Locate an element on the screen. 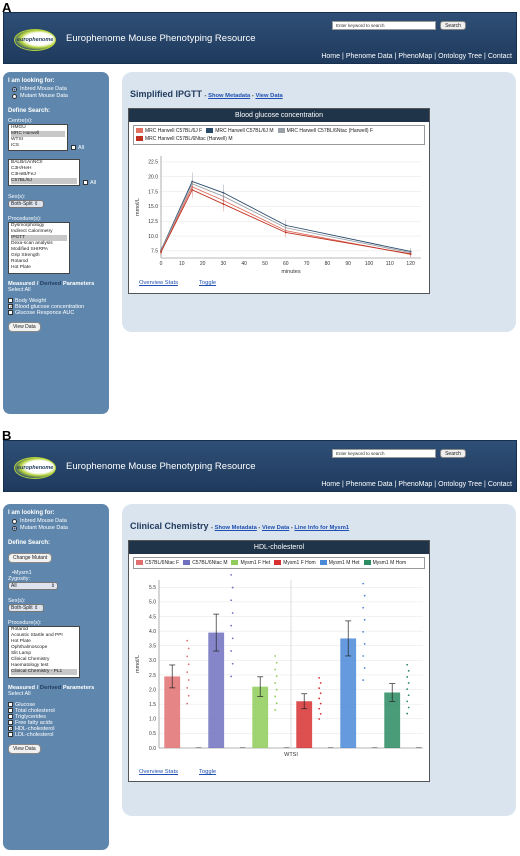 The image size is (520, 856). legend-item: Mysm1 F Hom is located at coordinates (295, 563).